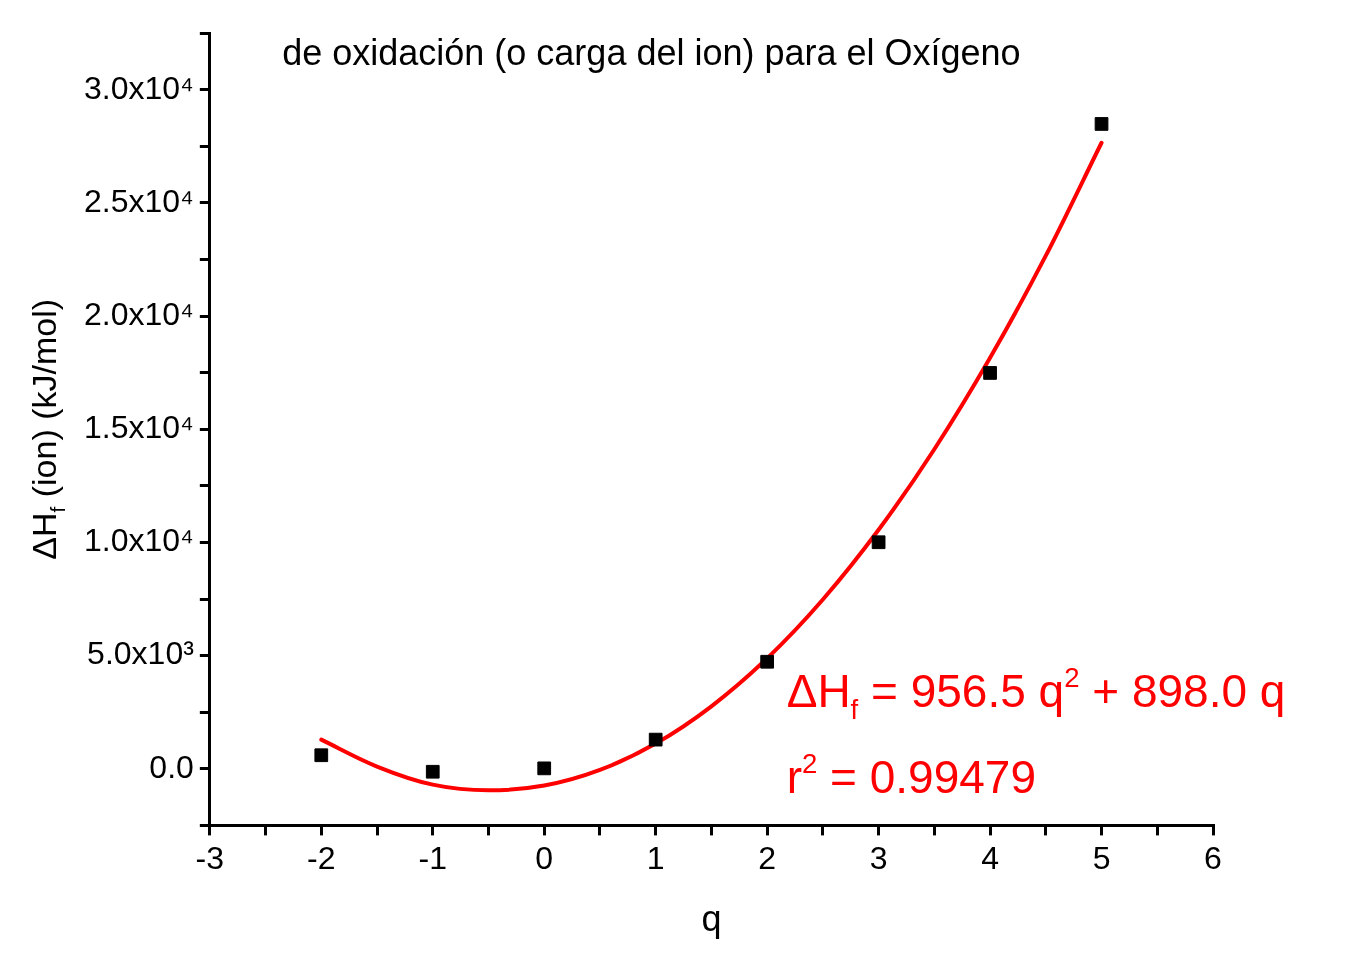 Image resolution: width=1371 pixels, height=955 pixels. I want to click on chart-title: de oxidación (o carga del ion) para el Oxígeno, so click(651, 53).